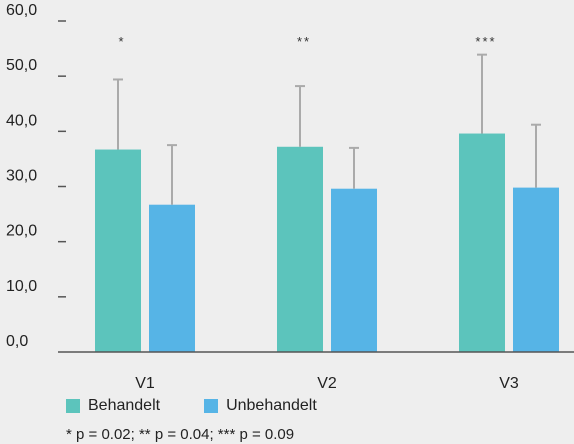 This screenshot has height=444, width=574. I want to click on x-axis: V1 V2 V3, so click(320, 371).